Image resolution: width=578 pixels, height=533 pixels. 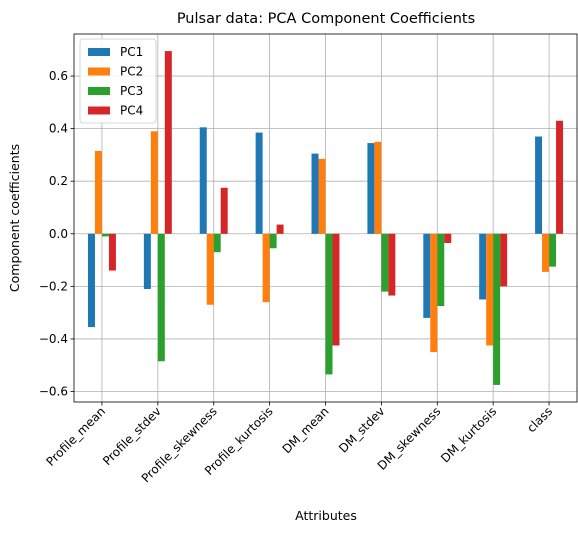 What do you see at coordinates (280, 229) in the screenshot?
I see `bar-pc4-profile-kurtosis` at bounding box center [280, 229].